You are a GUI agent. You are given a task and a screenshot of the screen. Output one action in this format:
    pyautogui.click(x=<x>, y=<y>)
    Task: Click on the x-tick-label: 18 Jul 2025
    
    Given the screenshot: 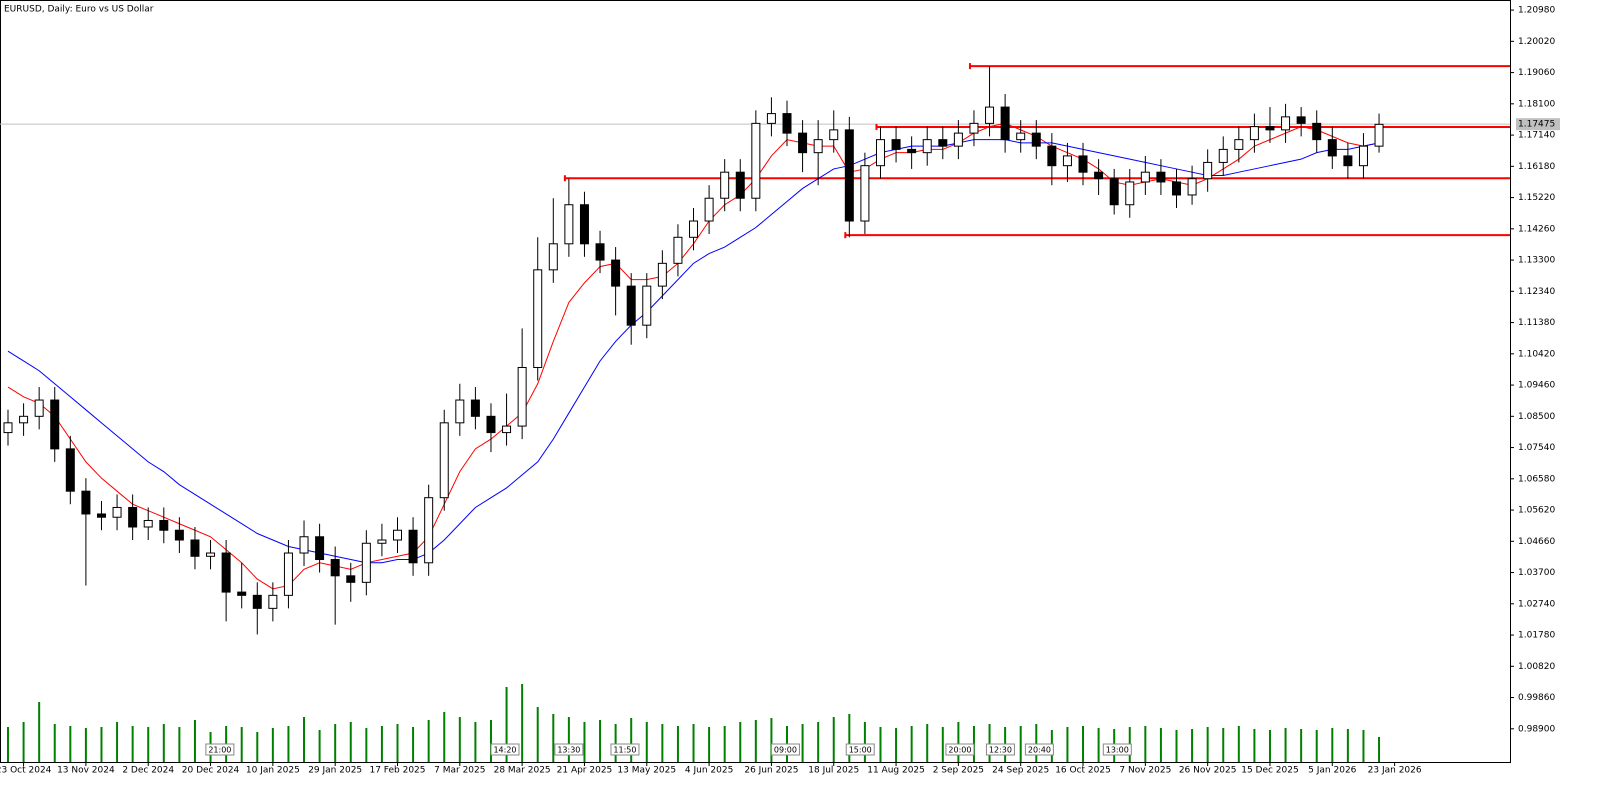 What is the action you would take?
    pyautogui.click(x=833, y=771)
    